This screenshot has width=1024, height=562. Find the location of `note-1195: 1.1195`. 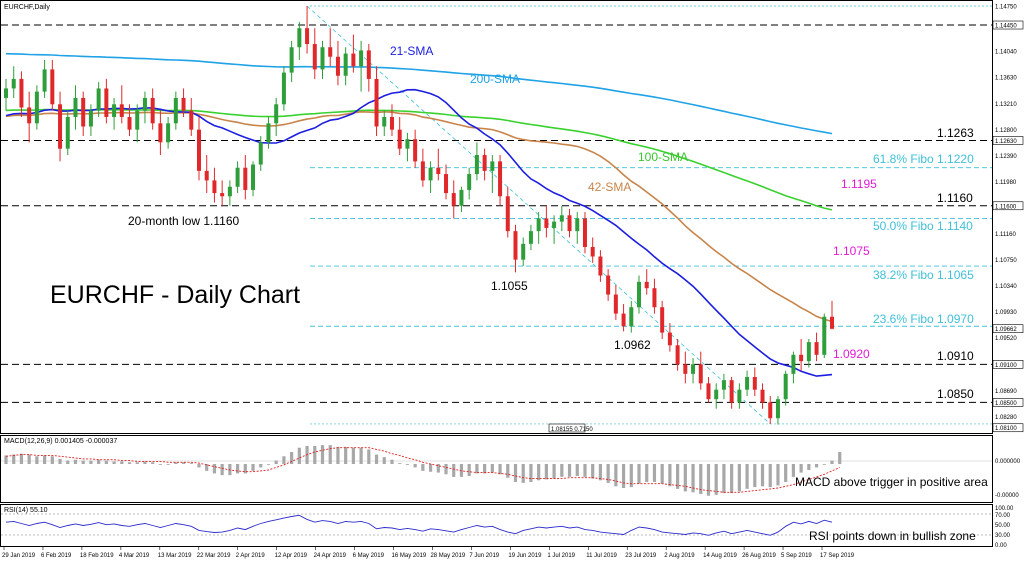

note-1195: 1.1195 is located at coordinates (859, 184).